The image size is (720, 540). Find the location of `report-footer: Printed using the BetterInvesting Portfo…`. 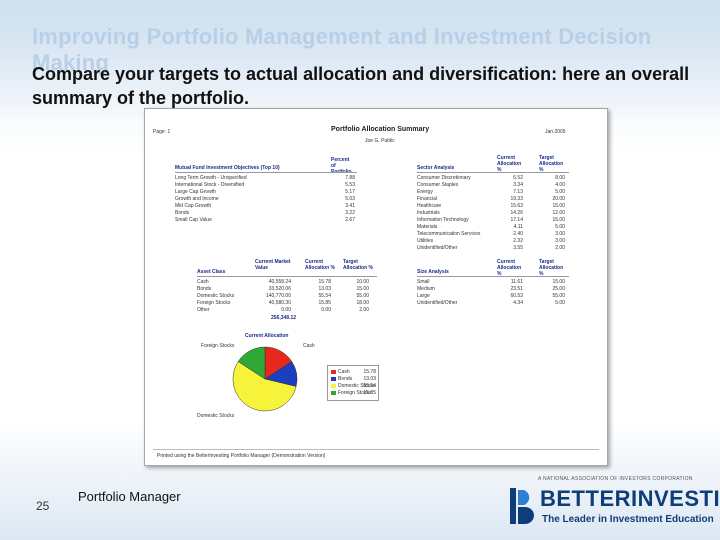

report-footer: Printed using the BetterInvesting Portfo… is located at coordinates (241, 456).